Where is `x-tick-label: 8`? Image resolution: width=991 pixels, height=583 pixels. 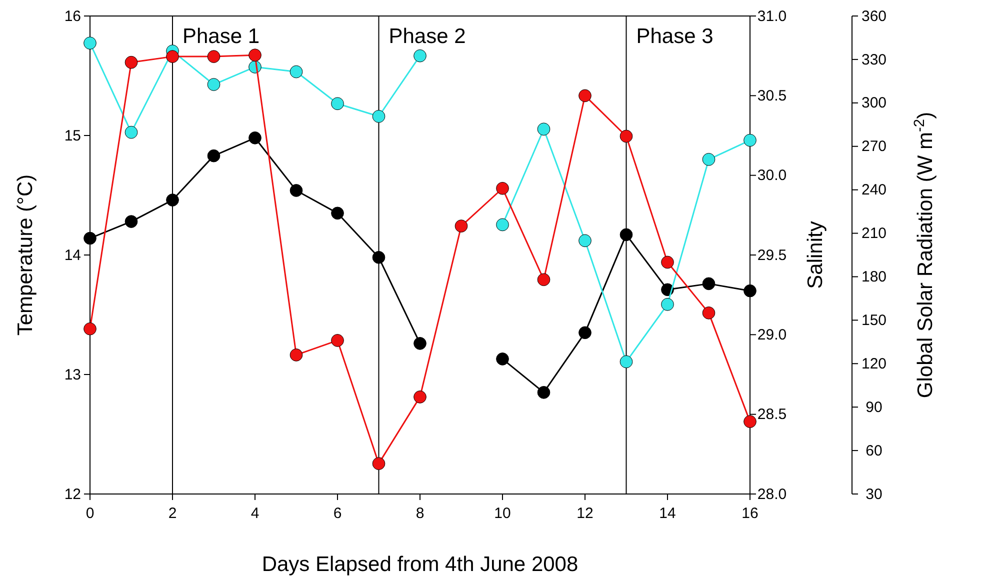 x-tick-label: 8 is located at coordinates (420, 513).